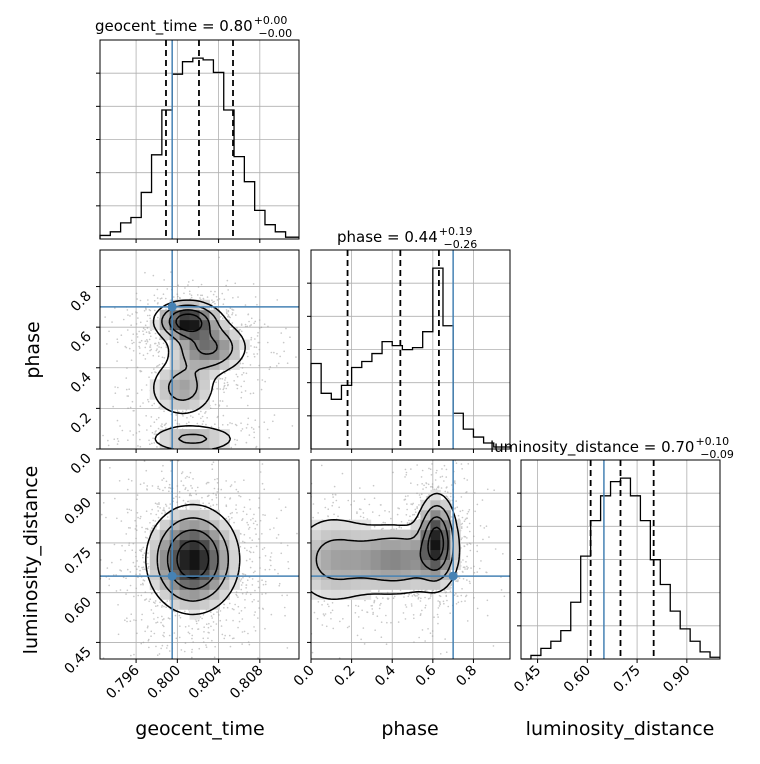 The image size is (760, 764). Describe the element at coordinates (620, 729) in the screenshot. I see `xlabel-luminosity-distance: luminosity_distance` at that location.